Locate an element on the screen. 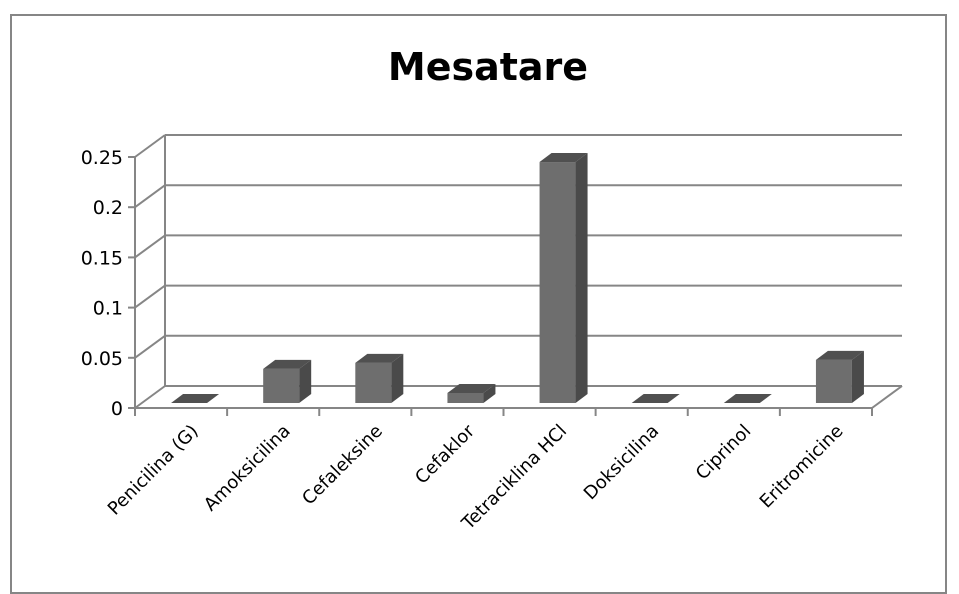 Image resolution: width=959 pixels, height=594 pixels. x-tick-label: Penicilina (G) is located at coordinates (153, 470).